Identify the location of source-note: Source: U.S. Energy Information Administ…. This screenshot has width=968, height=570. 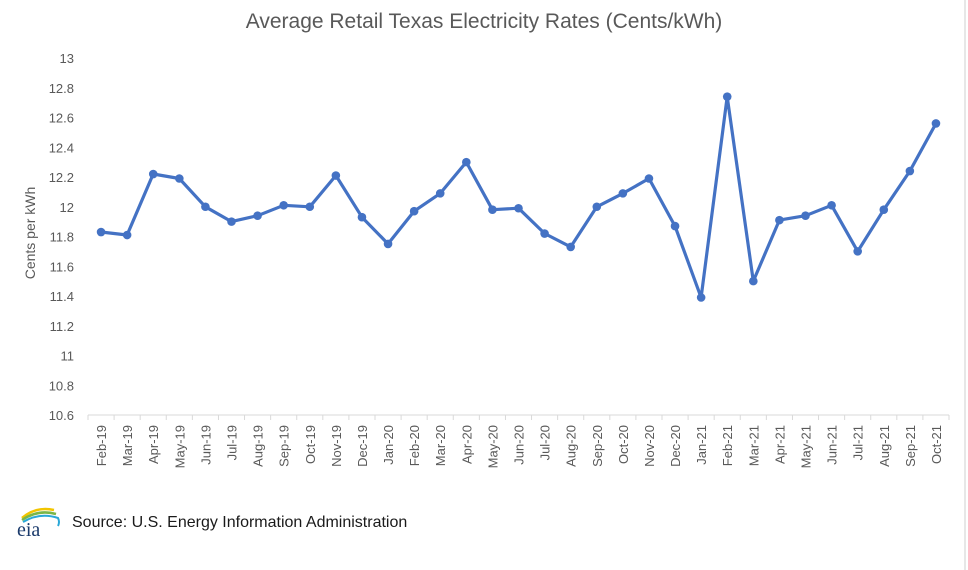
(240, 522).